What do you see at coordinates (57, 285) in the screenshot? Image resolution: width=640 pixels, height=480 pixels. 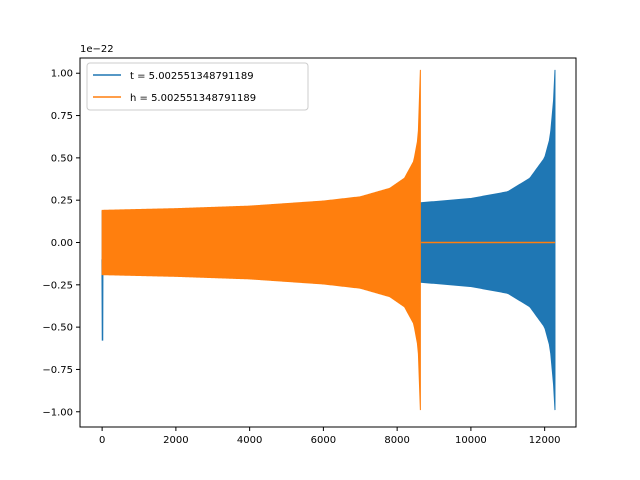 I see `y-tick-label: −0.25` at bounding box center [57, 285].